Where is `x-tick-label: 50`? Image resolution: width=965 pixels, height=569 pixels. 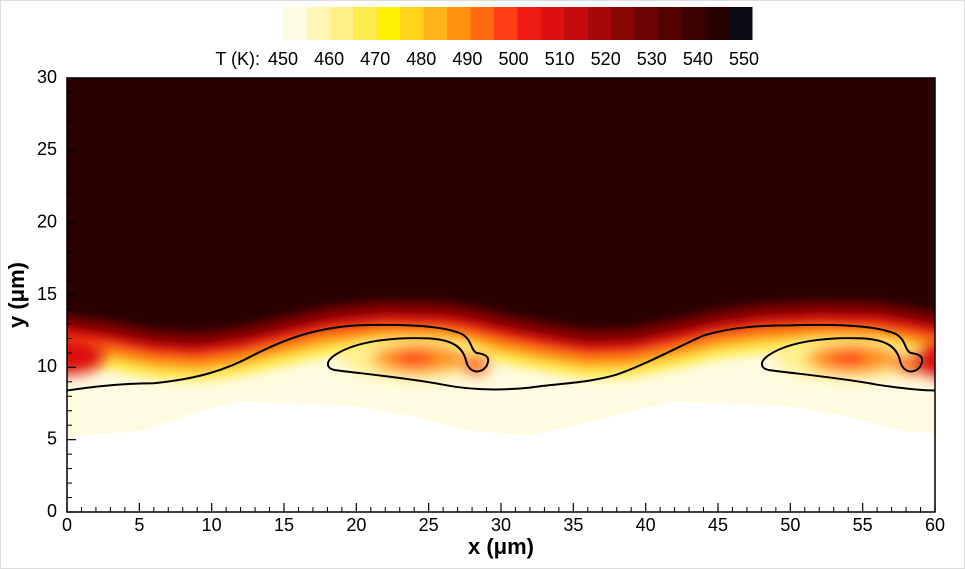
x-tick-label: 50 is located at coordinates (790, 525).